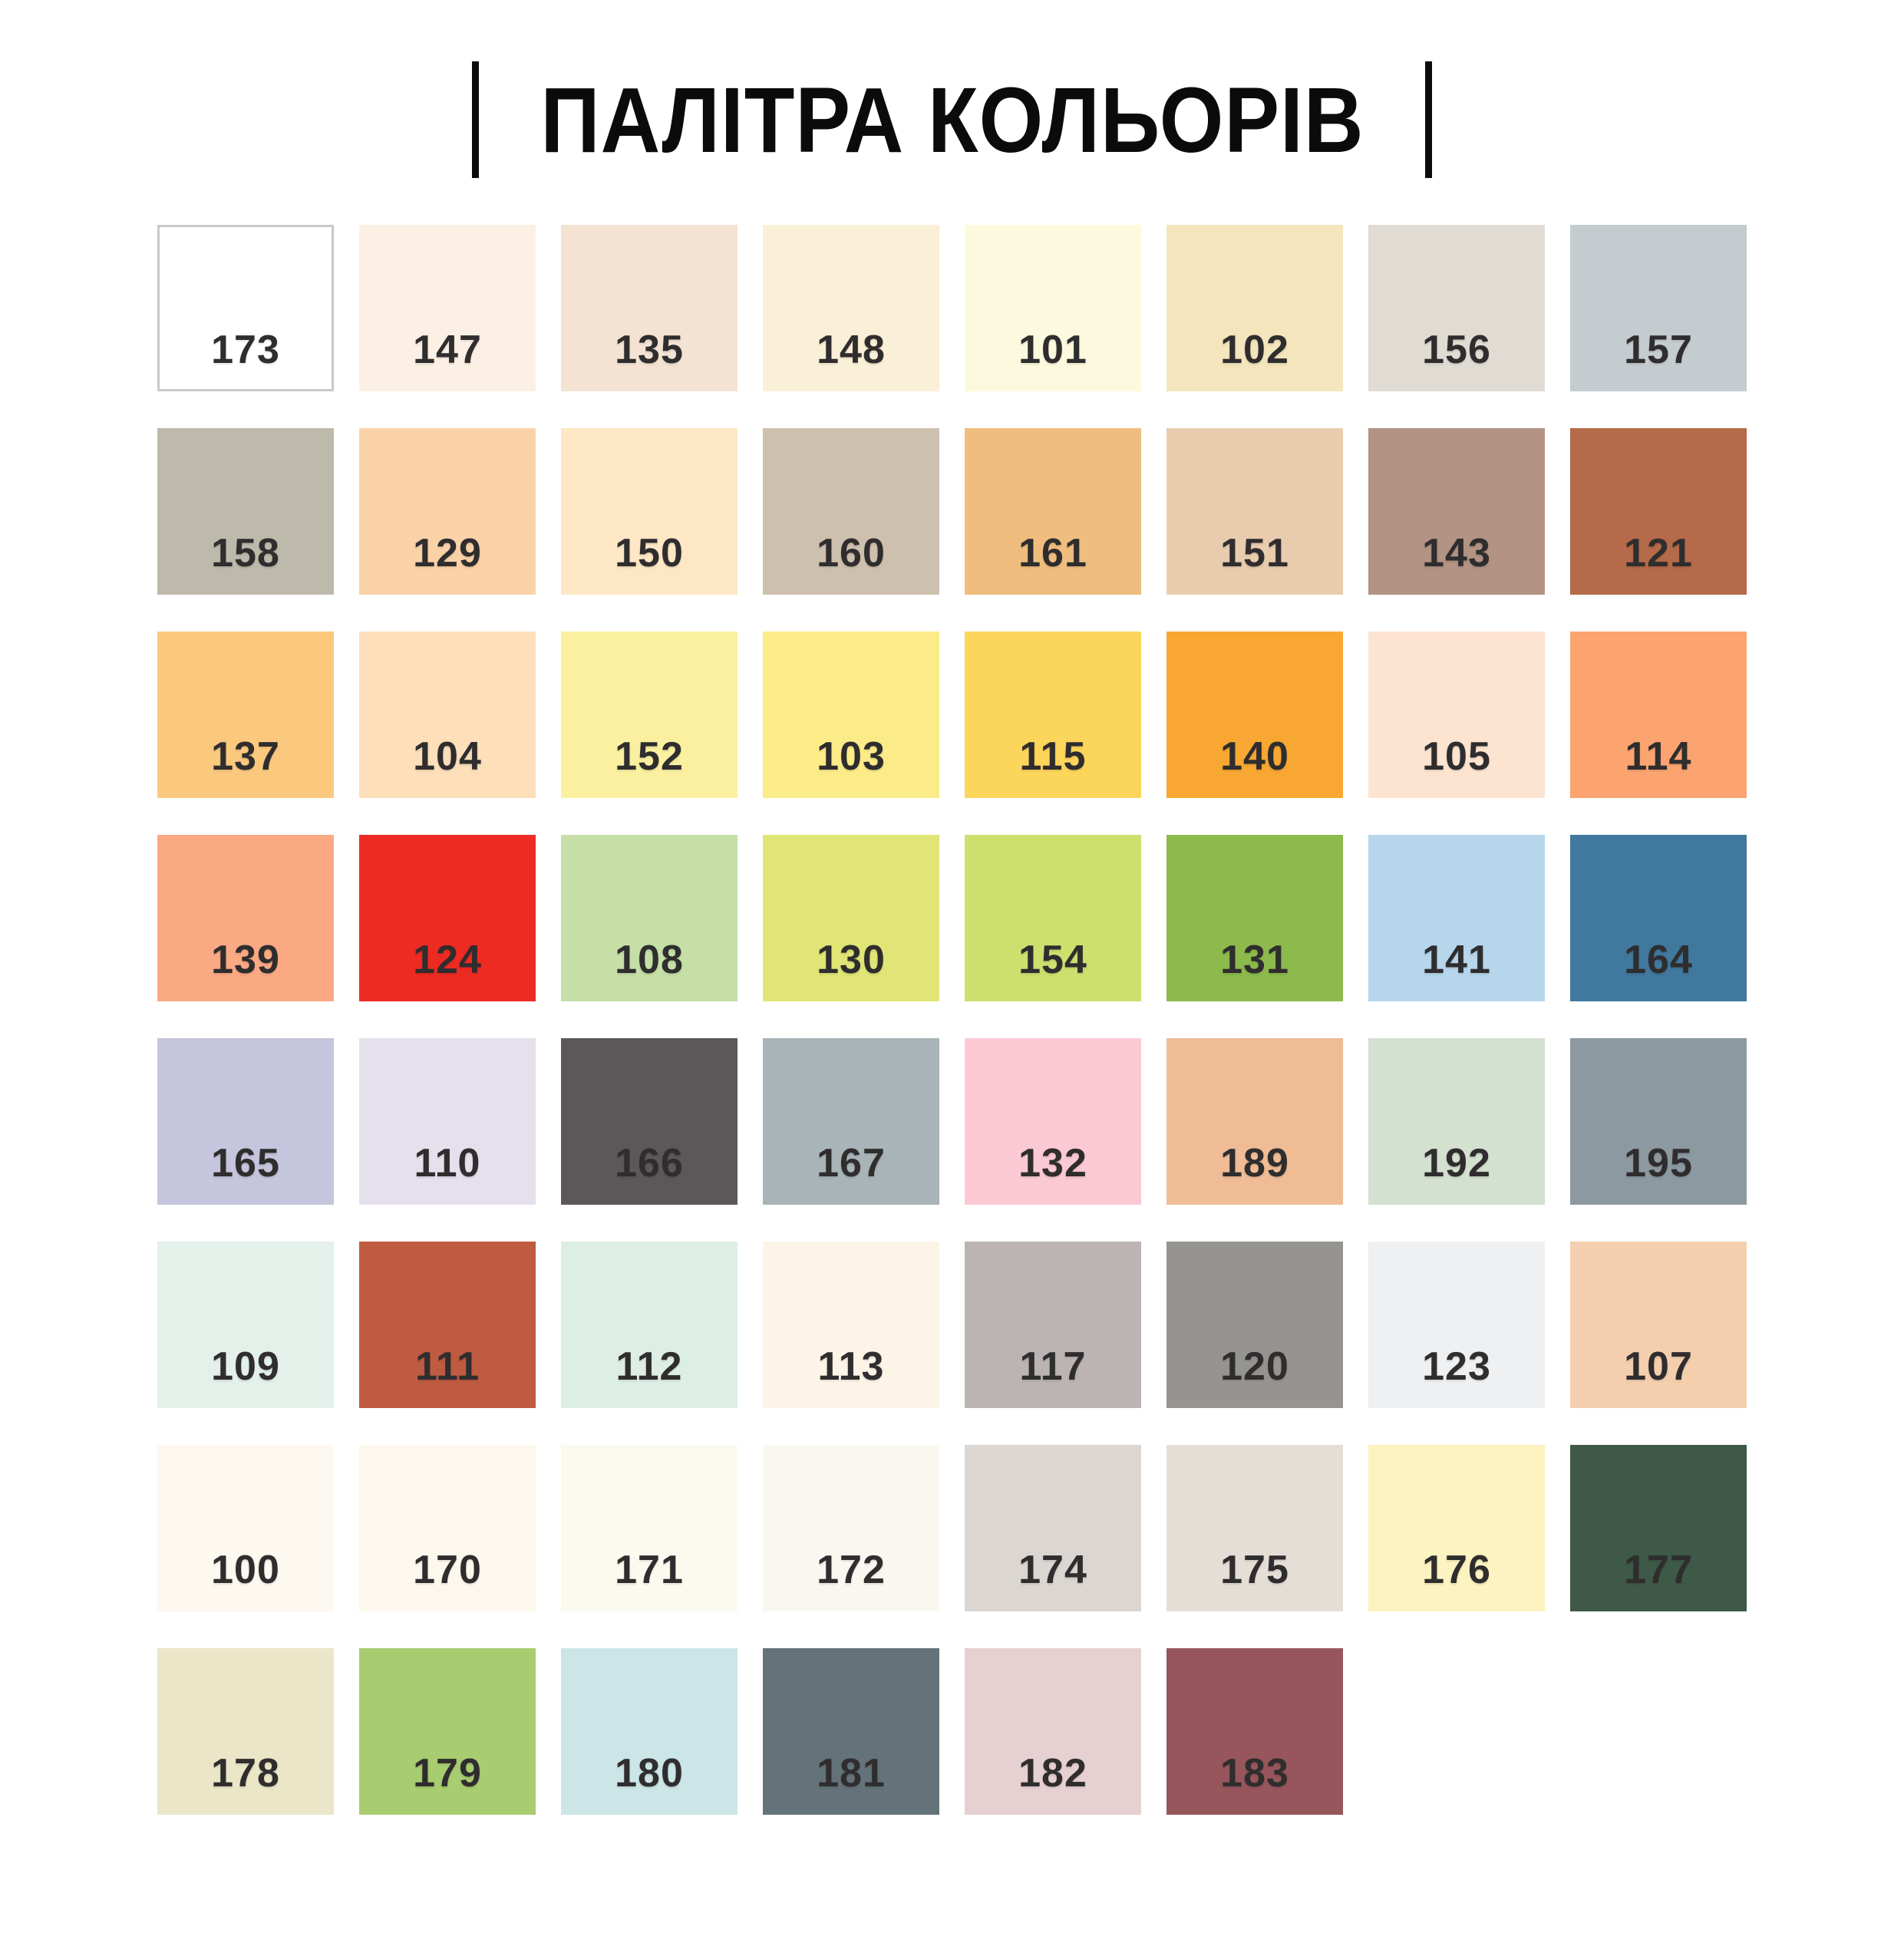 The image size is (1904, 1959). I want to click on swatch-code-label: 178, so click(246, 1773).